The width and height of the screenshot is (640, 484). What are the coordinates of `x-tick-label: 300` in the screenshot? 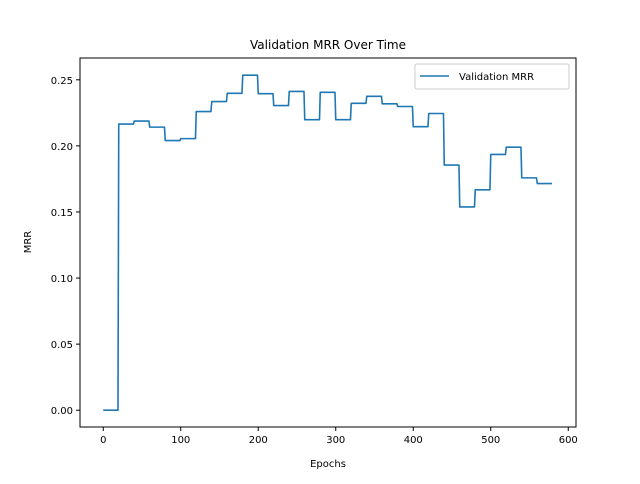 It's located at (335, 440).